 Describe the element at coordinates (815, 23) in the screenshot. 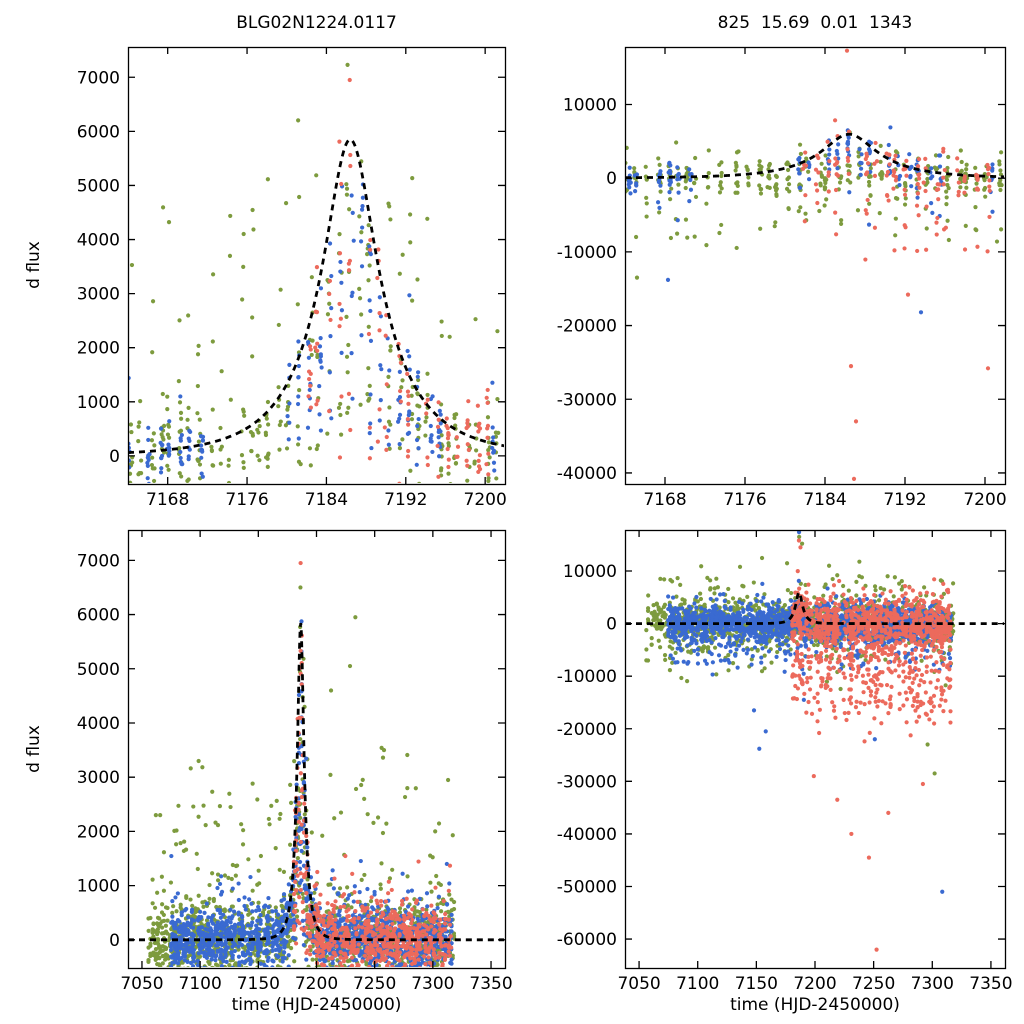

I see `plot-title-right: 825 15.69 0.01 1343` at that location.